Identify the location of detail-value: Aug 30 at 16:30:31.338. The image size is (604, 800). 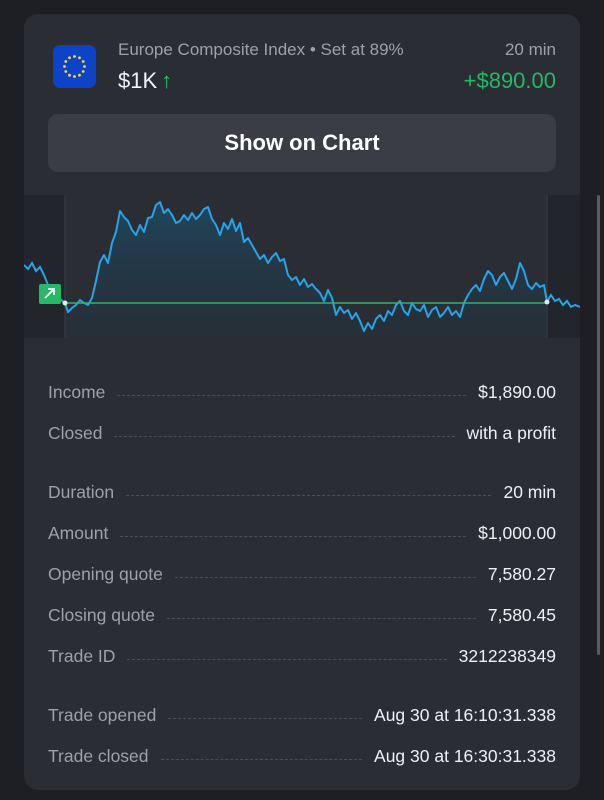
(465, 756).